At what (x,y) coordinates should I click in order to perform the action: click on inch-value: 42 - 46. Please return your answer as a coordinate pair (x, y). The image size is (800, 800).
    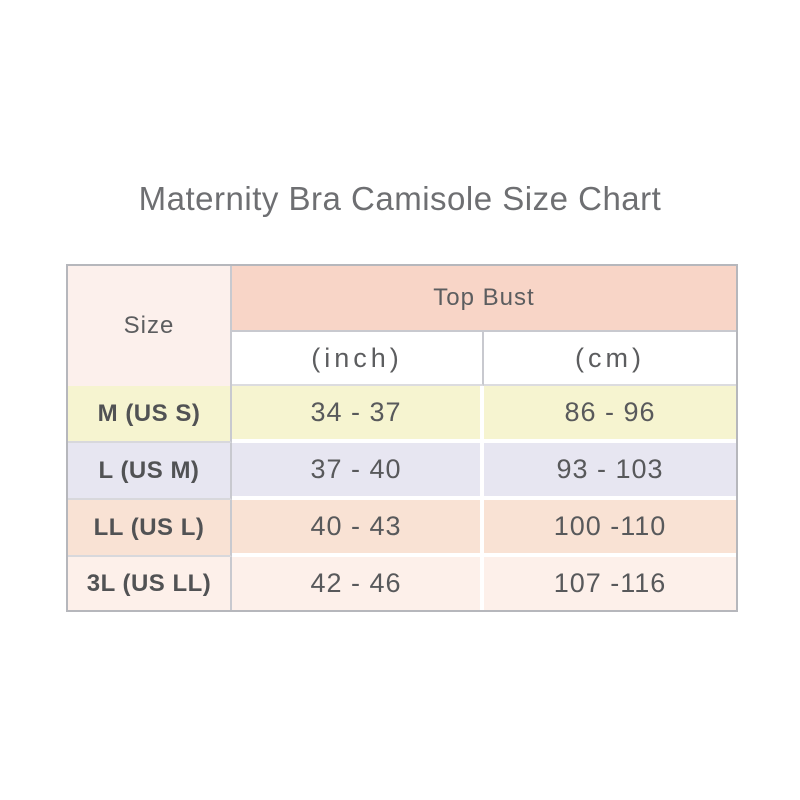
    Looking at the image, I should click on (358, 583).